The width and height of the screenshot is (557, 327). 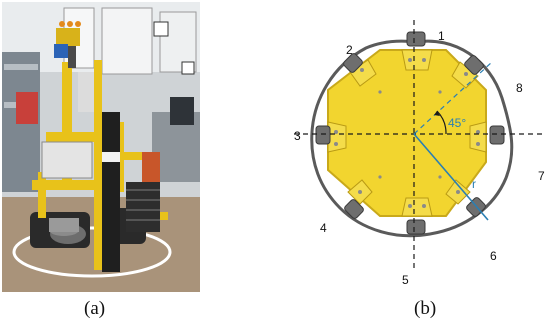 What do you see at coordinates (493, 256) in the screenshot?
I see `sensor-number-6: 6` at bounding box center [493, 256].